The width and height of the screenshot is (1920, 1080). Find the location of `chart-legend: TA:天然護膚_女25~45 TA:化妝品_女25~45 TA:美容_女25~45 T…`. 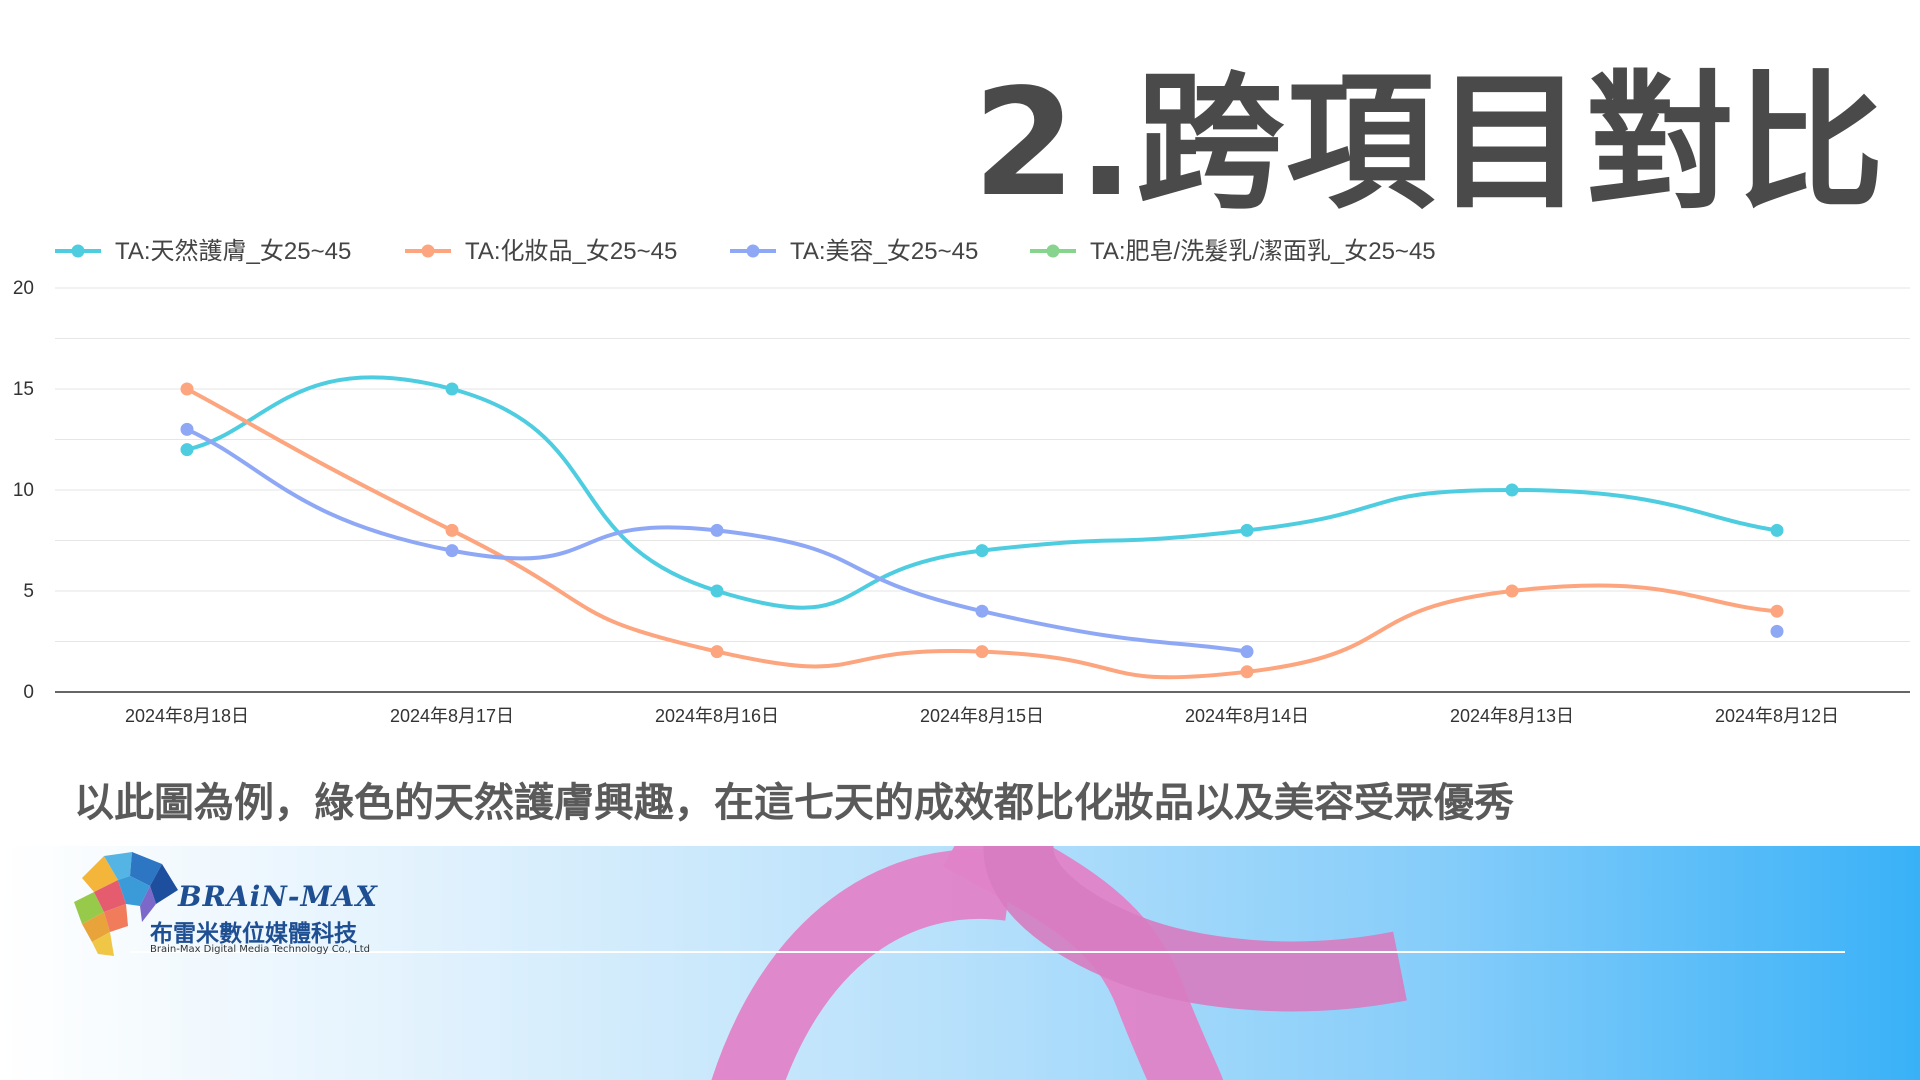

chart-legend: TA:天然護膚_女25~45 TA:化妝品_女25~45 TA:美容_女25~45 T… is located at coordinates (745, 251).